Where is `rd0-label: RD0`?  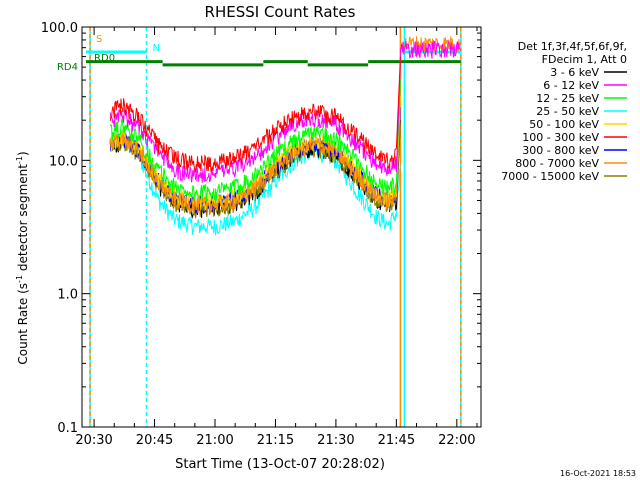
rd0-label: RD0 is located at coordinates (104, 58).